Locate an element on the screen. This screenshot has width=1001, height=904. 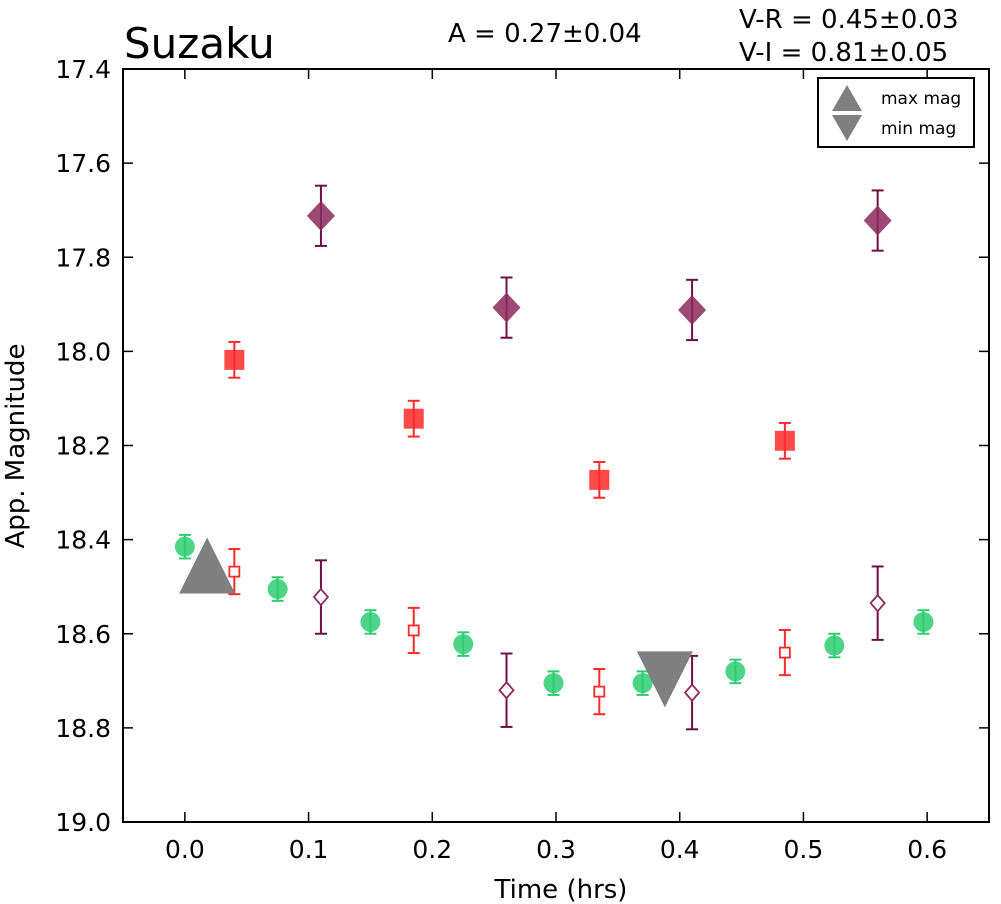
y-axis-label: App. Magnitude is located at coordinates (16, 445).